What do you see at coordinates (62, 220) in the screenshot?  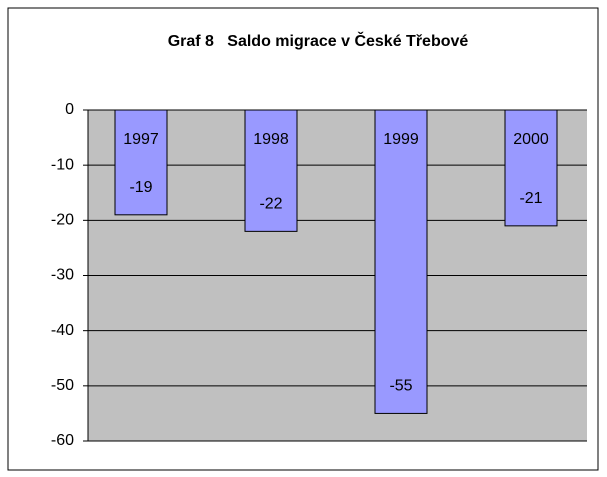 I see `y-tick-label: -20` at bounding box center [62, 220].